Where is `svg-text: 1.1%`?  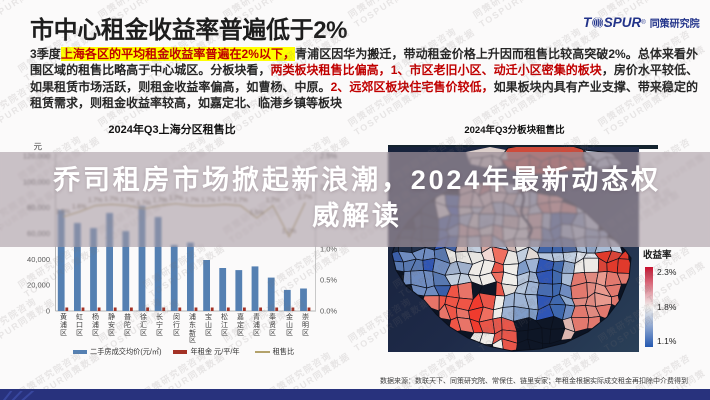 svg-text: 1.1% is located at coordinates (667, 341).